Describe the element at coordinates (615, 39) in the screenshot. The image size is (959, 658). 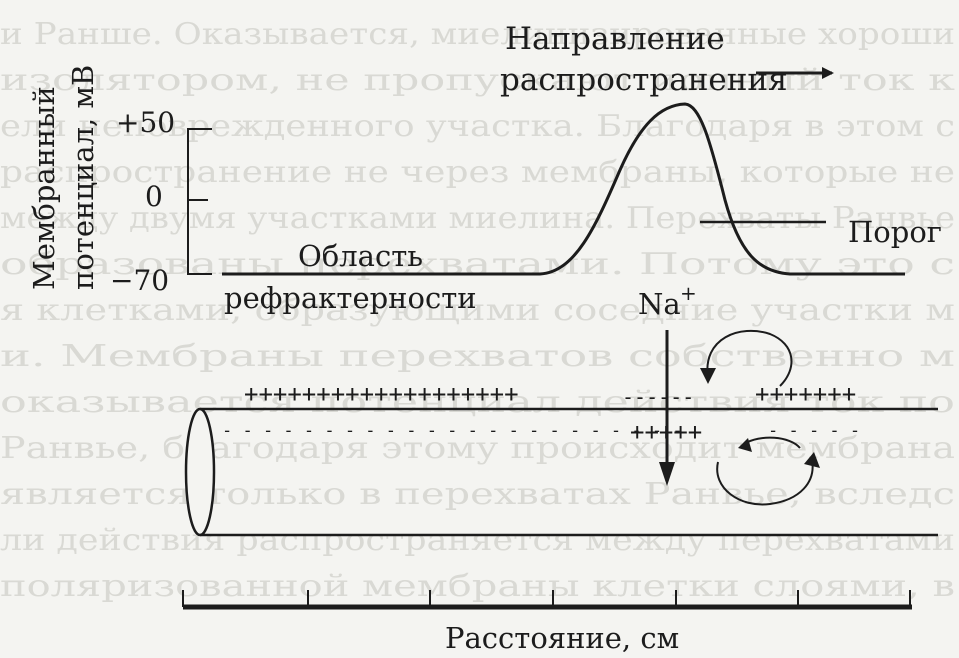
I see `direction-label-line1: Направление` at that location.